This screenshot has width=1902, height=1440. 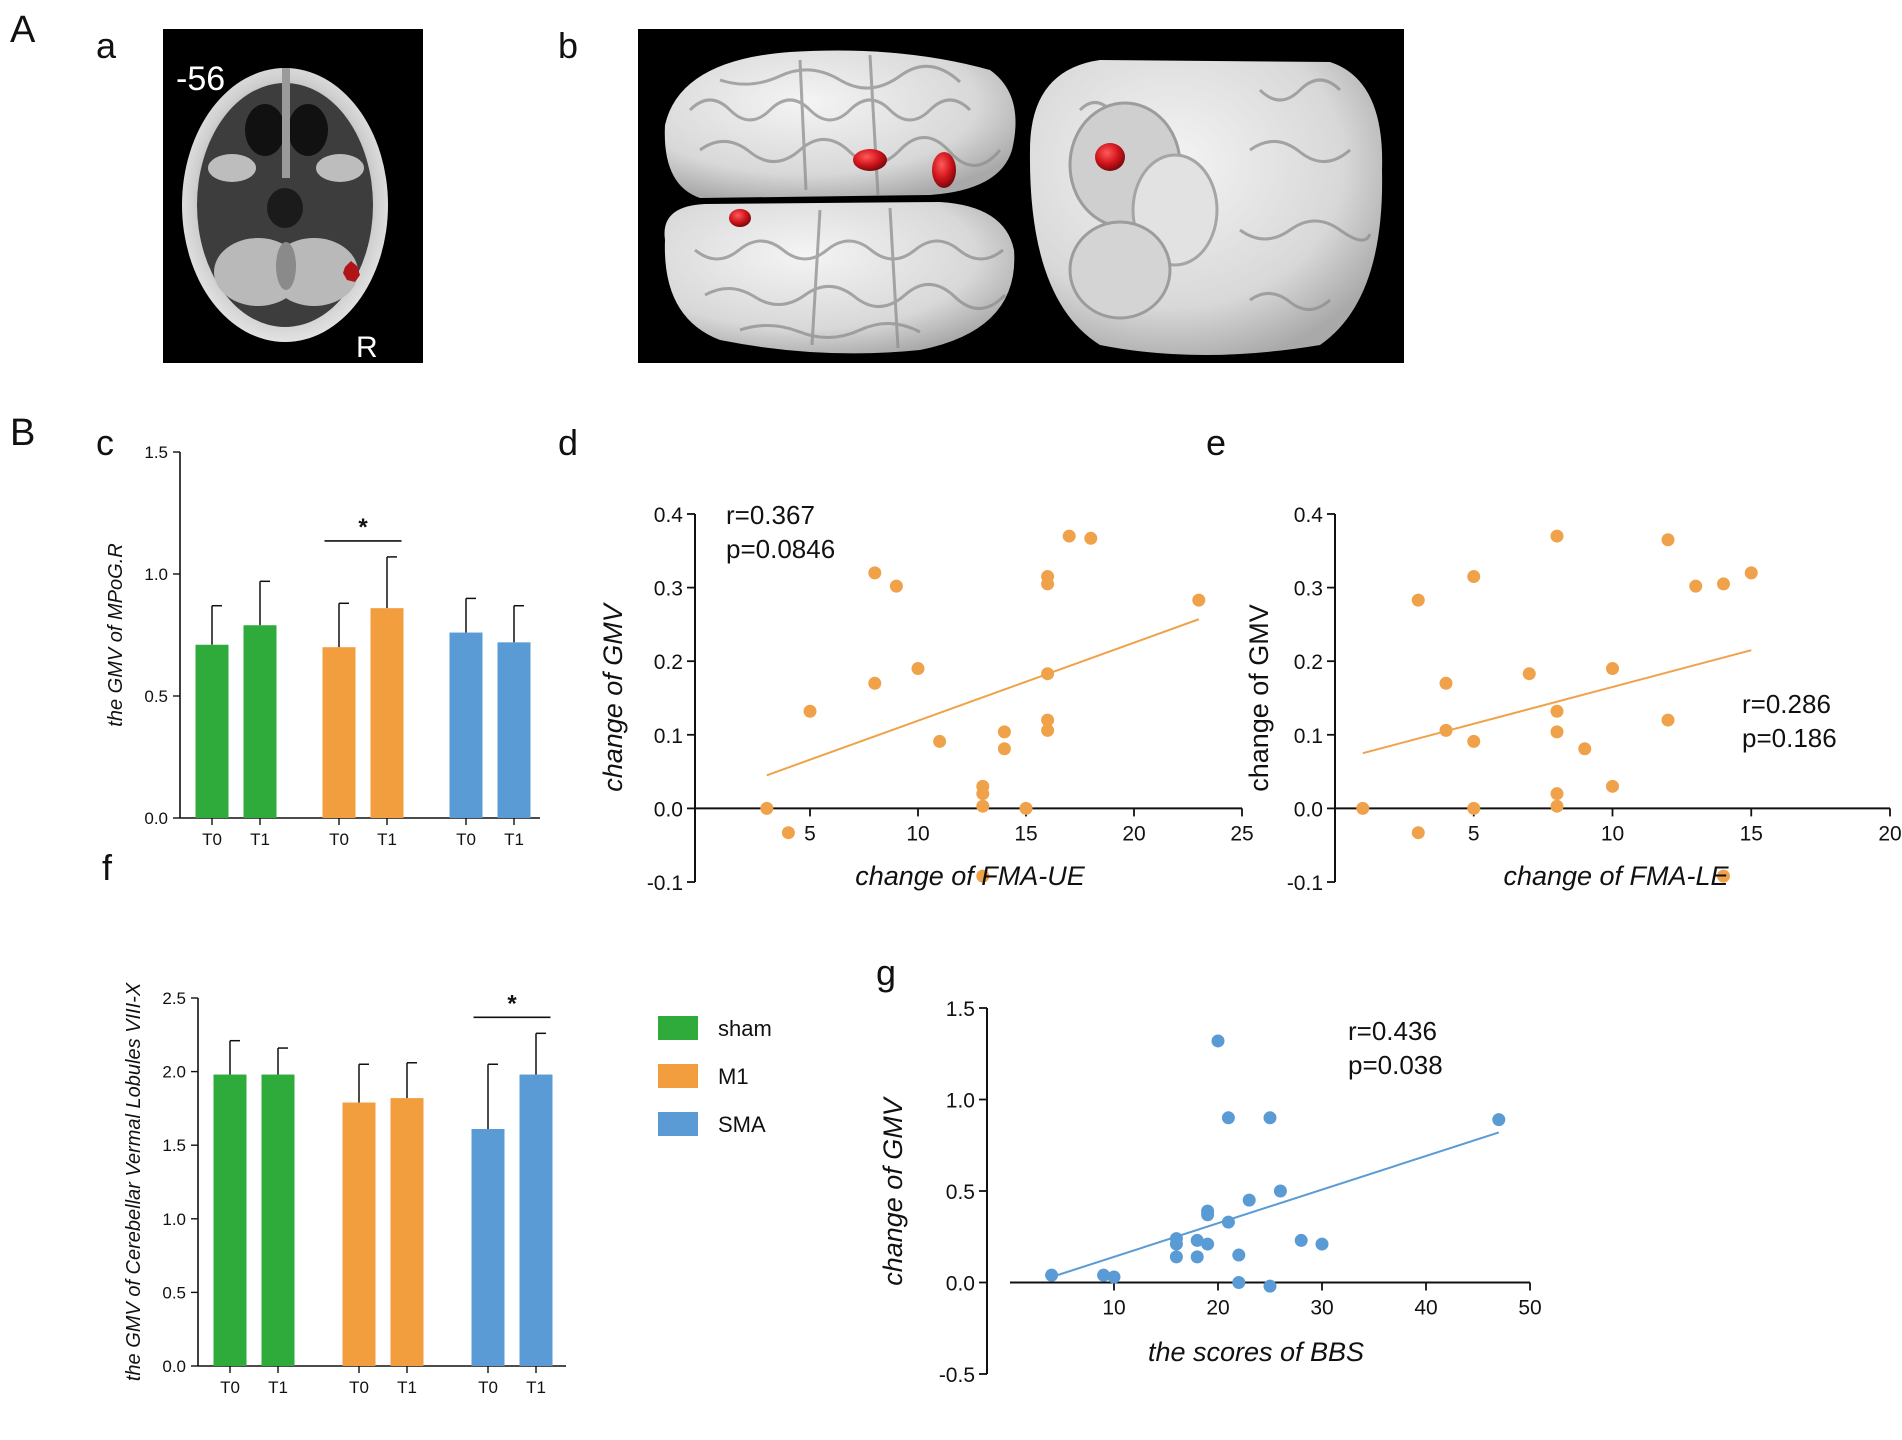 I want to click on y-tick-label: 2.0, so click(x=174, y=1072).